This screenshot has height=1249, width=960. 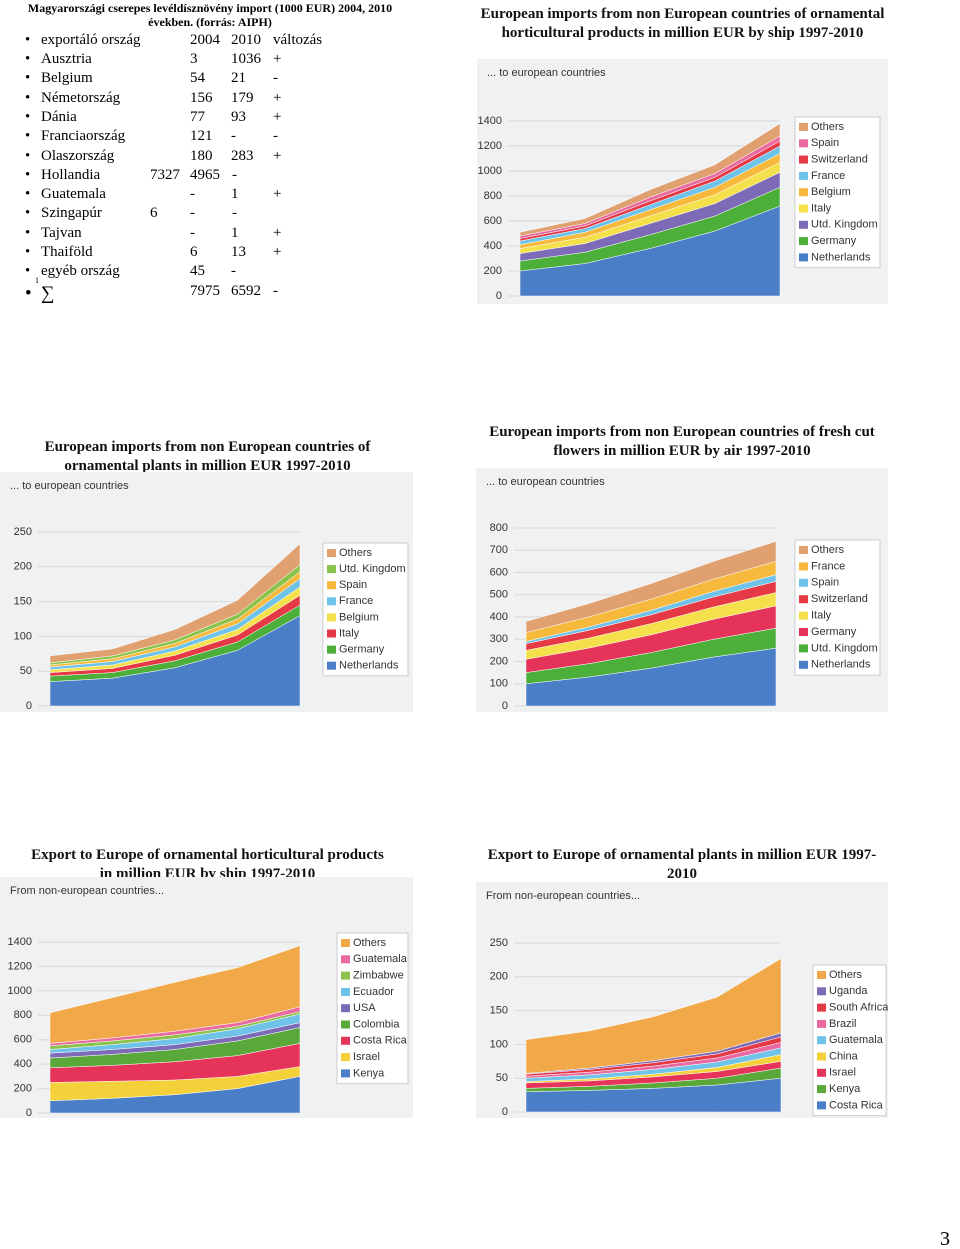 What do you see at coordinates (246, 40) in the screenshot?
I see `table-header: 2010` at bounding box center [246, 40].